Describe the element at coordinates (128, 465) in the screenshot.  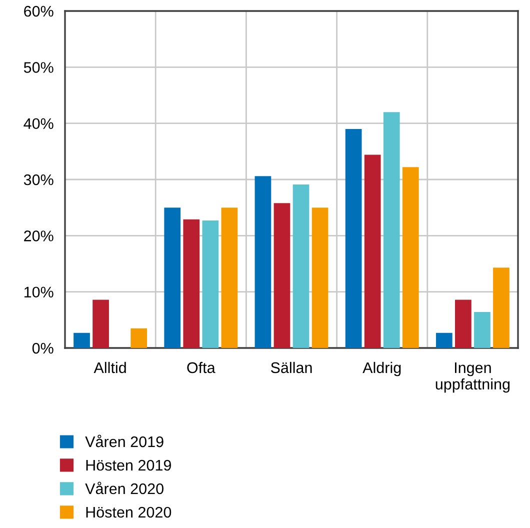
I see `legend-label: Hösten 2019` at that location.